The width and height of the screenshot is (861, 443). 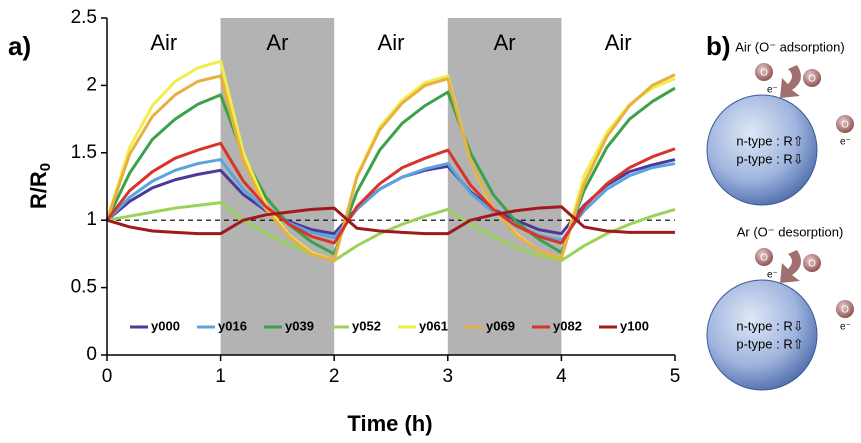 I want to click on legend-label: y039, so click(x=299, y=325).